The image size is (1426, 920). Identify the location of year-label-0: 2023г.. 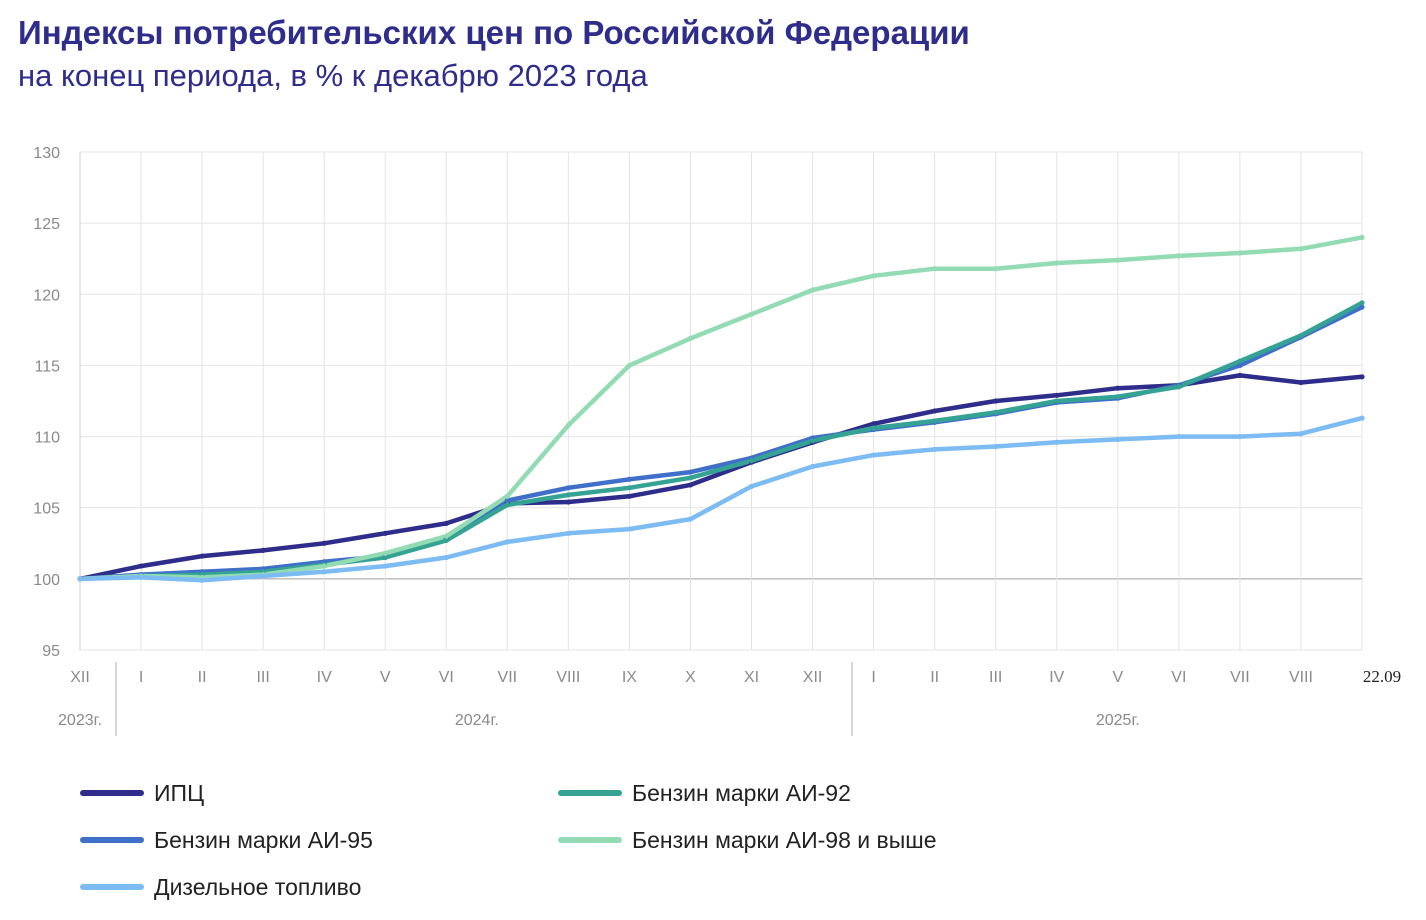
(80, 720).